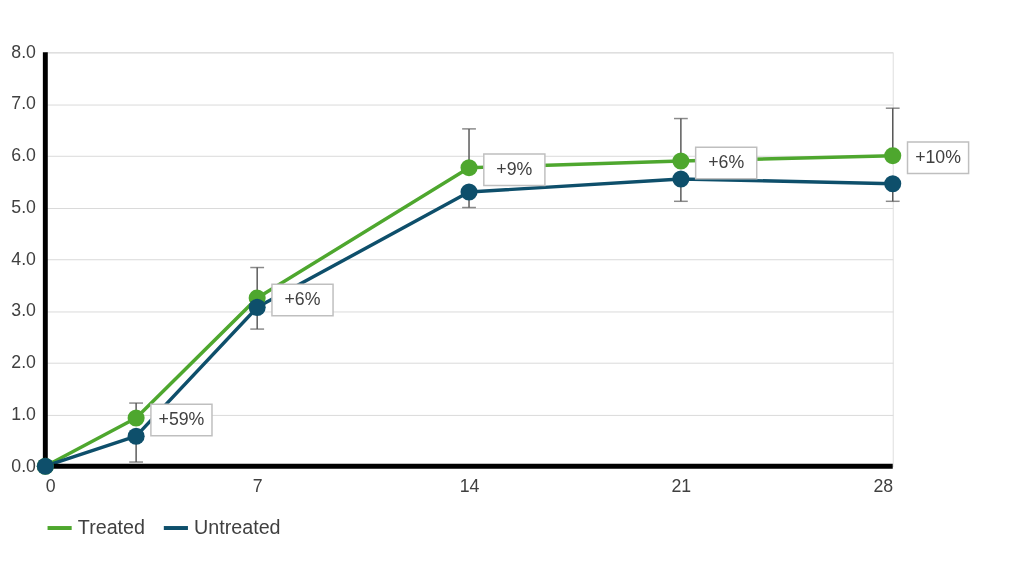 This screenshot has height=580, width=1009. What do you see at coordinates (469, 486) in the screenshot?
I see `x-tick-label: 14` at bounding box center [469, 486].